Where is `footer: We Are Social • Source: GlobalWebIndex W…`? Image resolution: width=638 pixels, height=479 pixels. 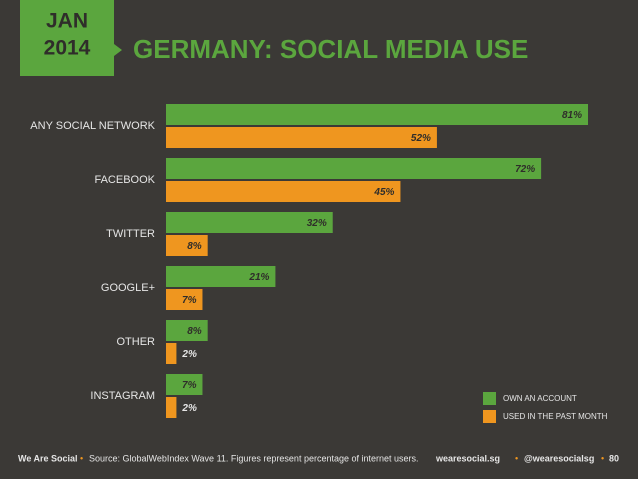 footer: We Are Social • Source: GlobalWebIndex W… is located at coordinates (318, 458).